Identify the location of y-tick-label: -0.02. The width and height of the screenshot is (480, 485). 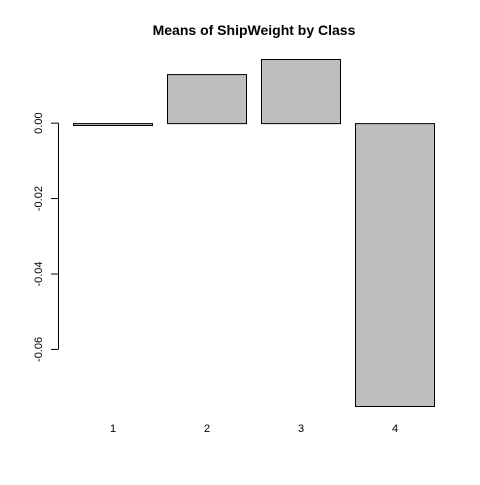
(39, 198).